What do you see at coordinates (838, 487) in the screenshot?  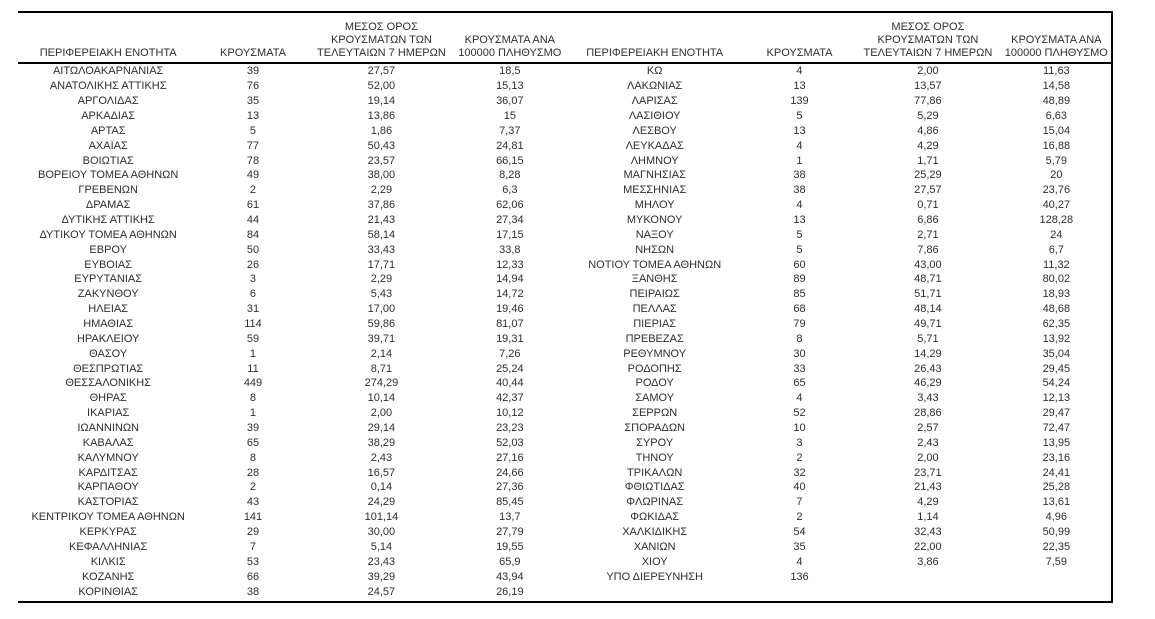 I see `table-row: ΦΘΙΩΤΙΔΑΣ 40 21,43 25,28` at bounding box center [838, 487].